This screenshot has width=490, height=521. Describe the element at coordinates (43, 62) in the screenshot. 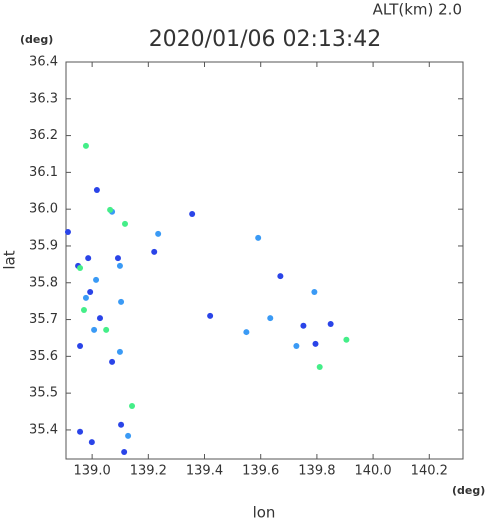

I see `y-tick-label: 36.4` at that location.